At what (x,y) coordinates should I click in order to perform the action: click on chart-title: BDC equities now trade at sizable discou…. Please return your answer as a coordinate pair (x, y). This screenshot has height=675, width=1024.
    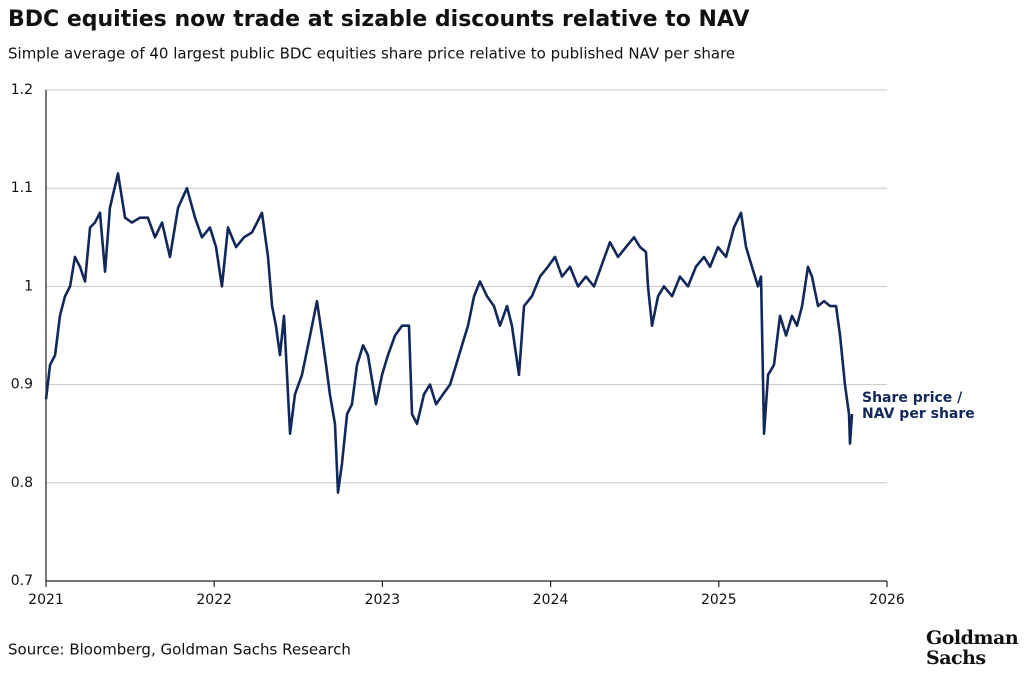
    Looking at the image, I should click on (378, 19).